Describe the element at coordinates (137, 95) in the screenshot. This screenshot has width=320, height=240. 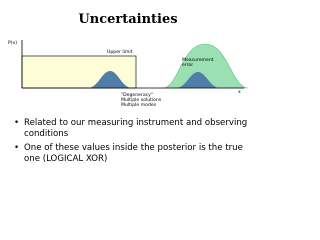
I see `degeneracy-label: "Degeneracy"` at that location.